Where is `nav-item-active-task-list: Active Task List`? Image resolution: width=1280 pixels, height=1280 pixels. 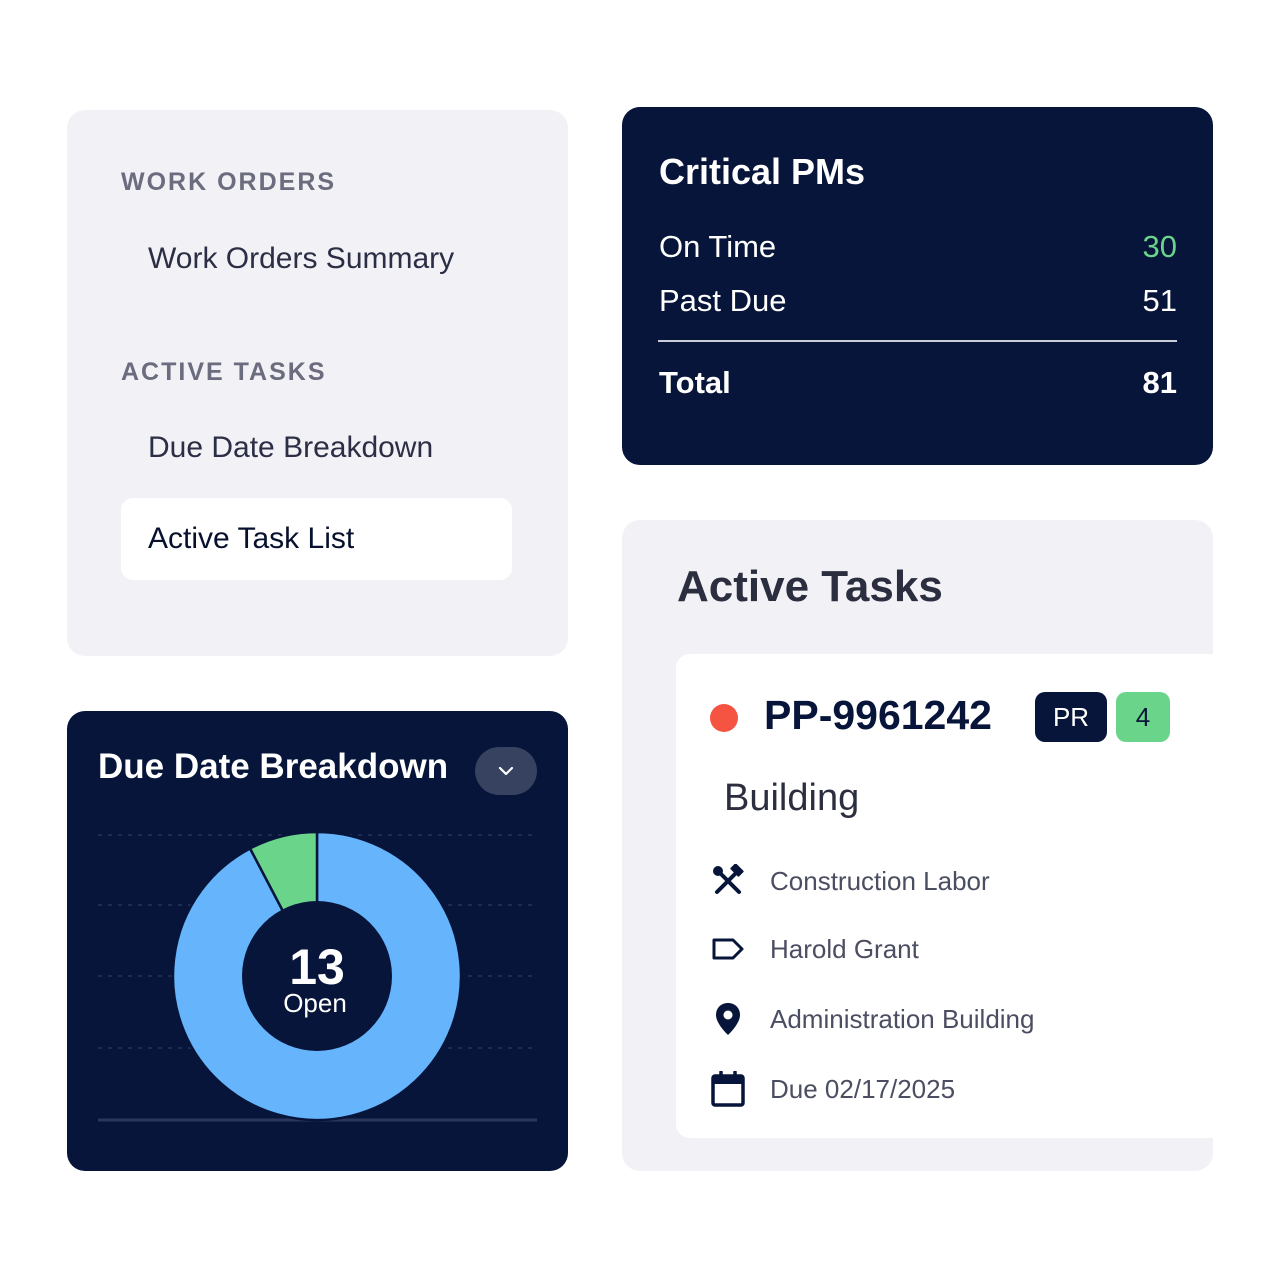
nav-item-active-task-list: Active Task List is located at coordinates (316, 539).